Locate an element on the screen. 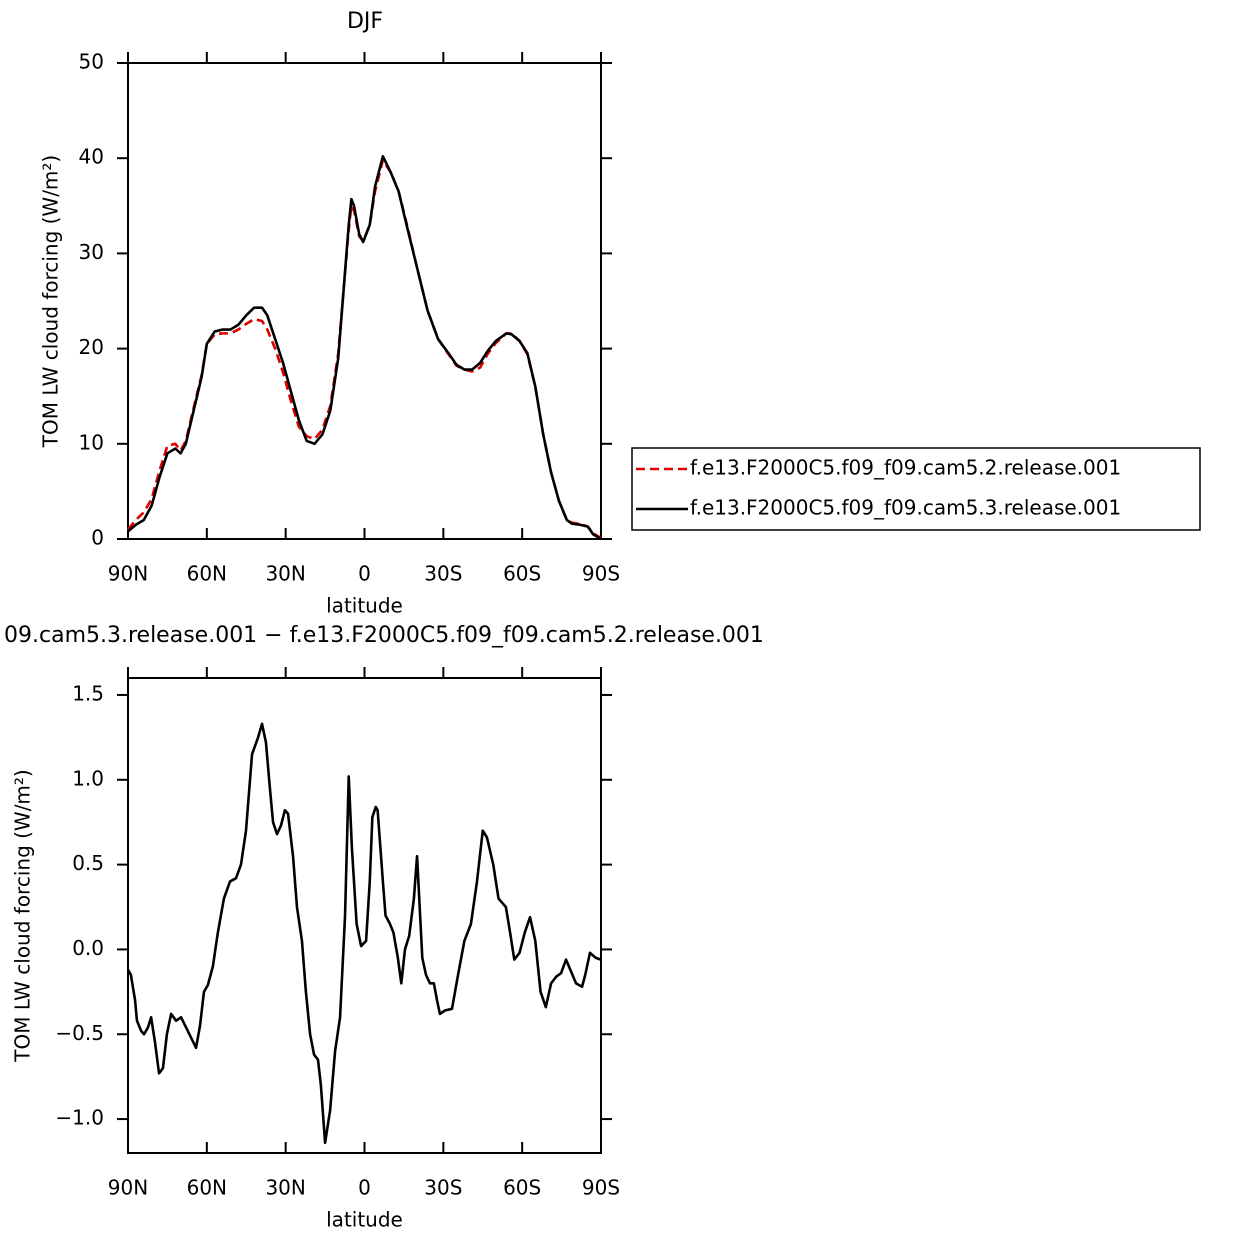  y-tick-label: 0.0 is located at coordinates (88, 948).